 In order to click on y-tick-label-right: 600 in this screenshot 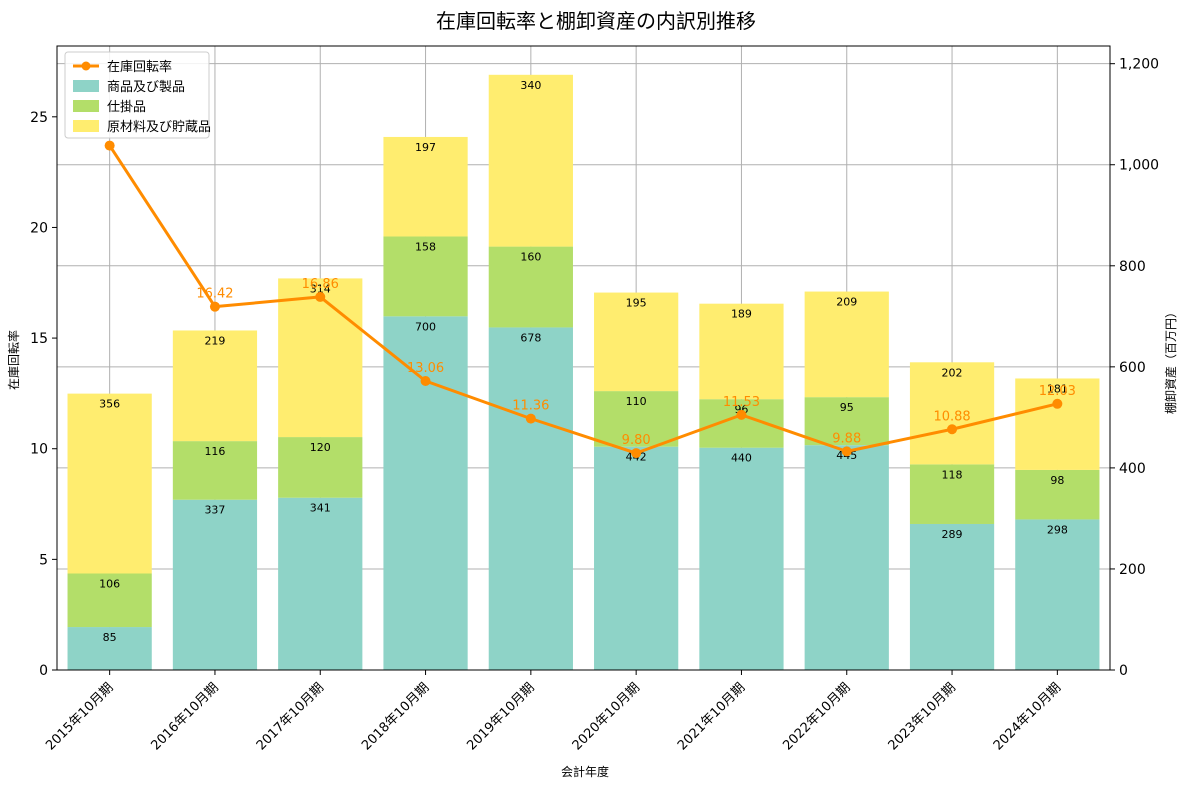, I will do `click(1132, 368)`.